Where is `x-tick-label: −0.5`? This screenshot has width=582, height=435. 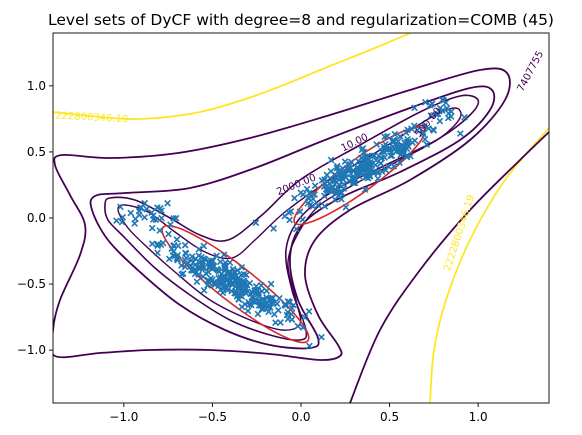 x-tick-label: −0.5 is located at coordinates (212, 417).